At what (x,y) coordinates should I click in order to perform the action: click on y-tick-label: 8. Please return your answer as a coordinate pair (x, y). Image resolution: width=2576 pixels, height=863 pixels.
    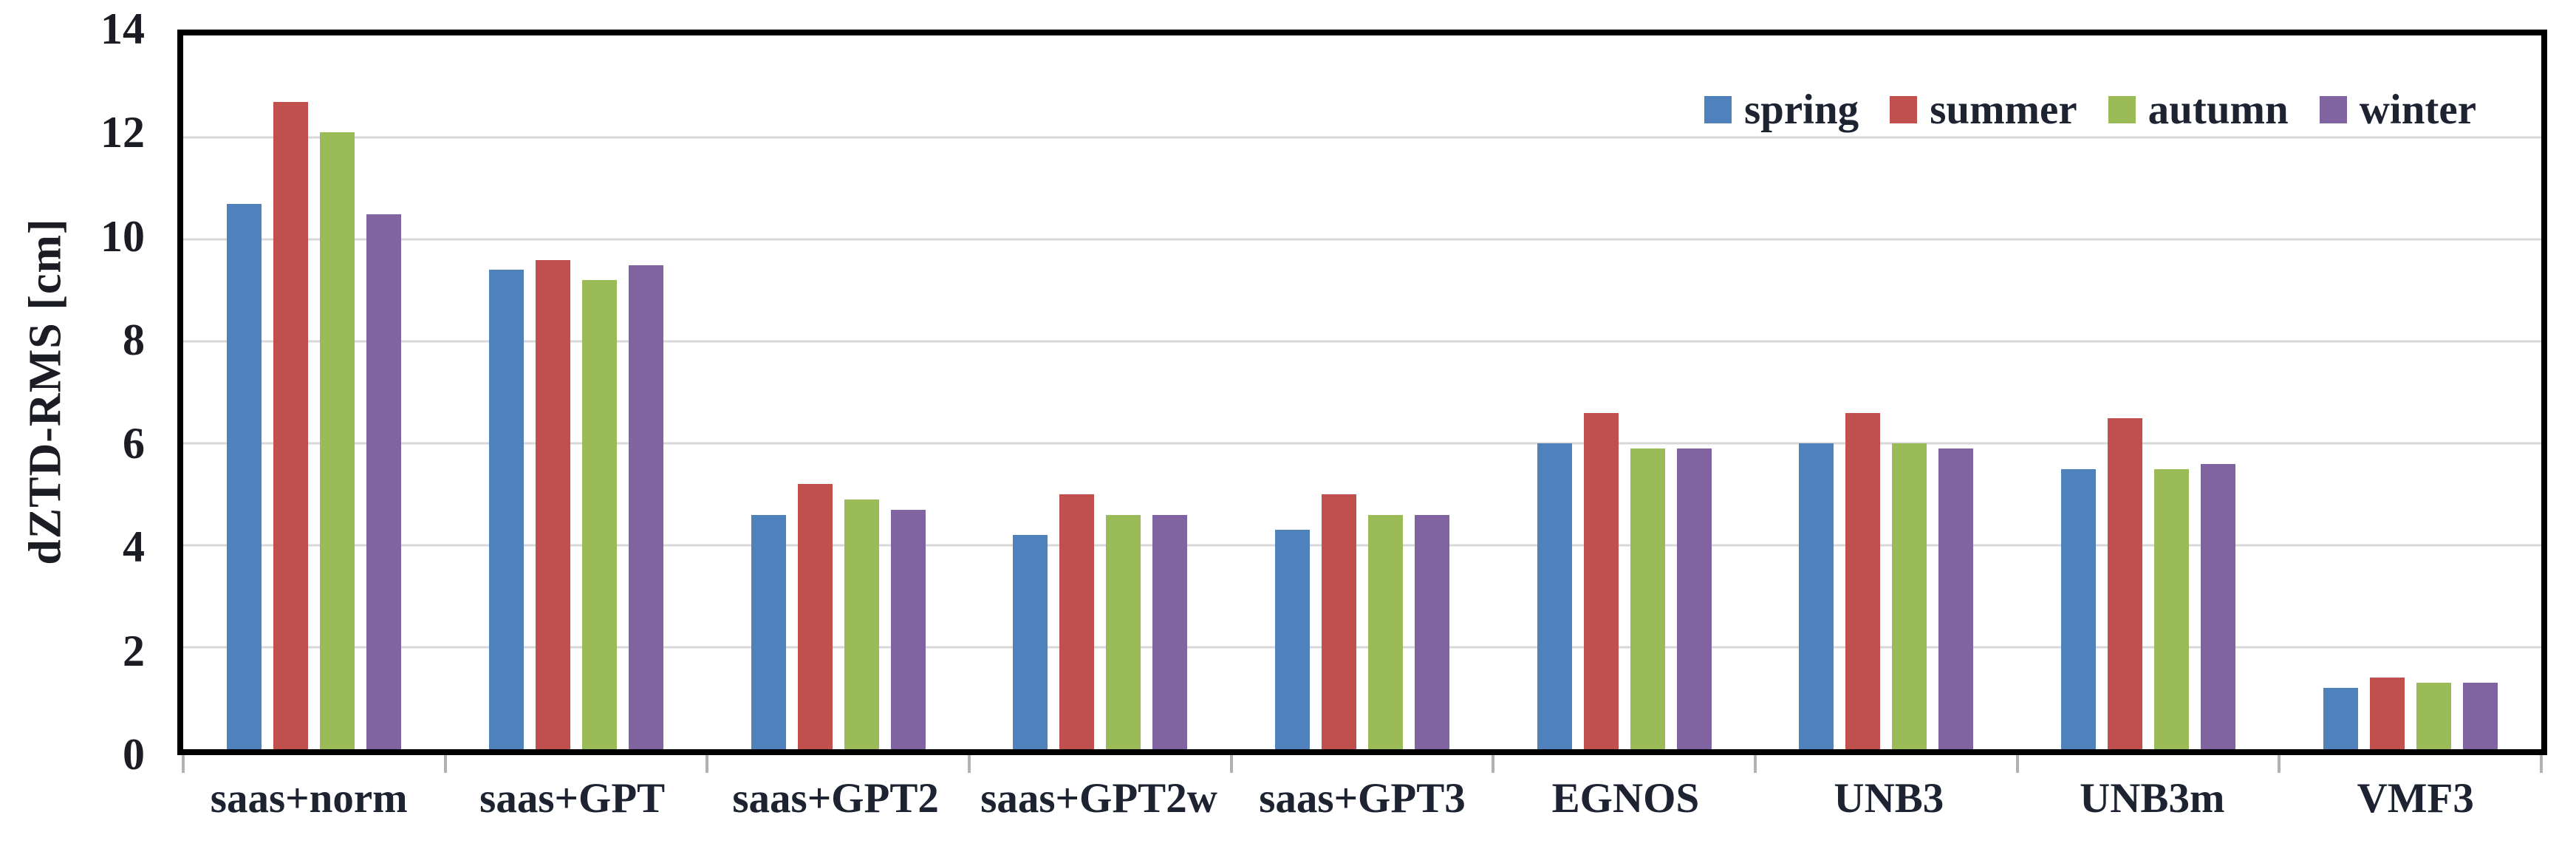
    Looking at the image, I should click on (134, 339).